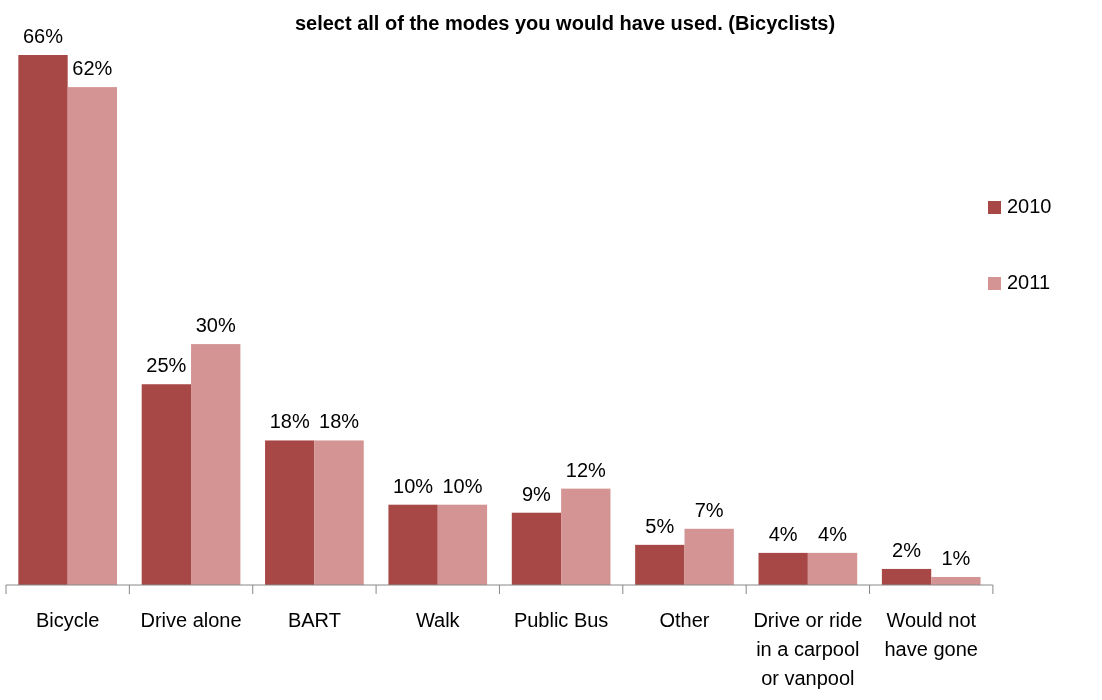  I want to click on chart-title: select all of the modes you would have used. (Bicyclists), so click(565, 23).